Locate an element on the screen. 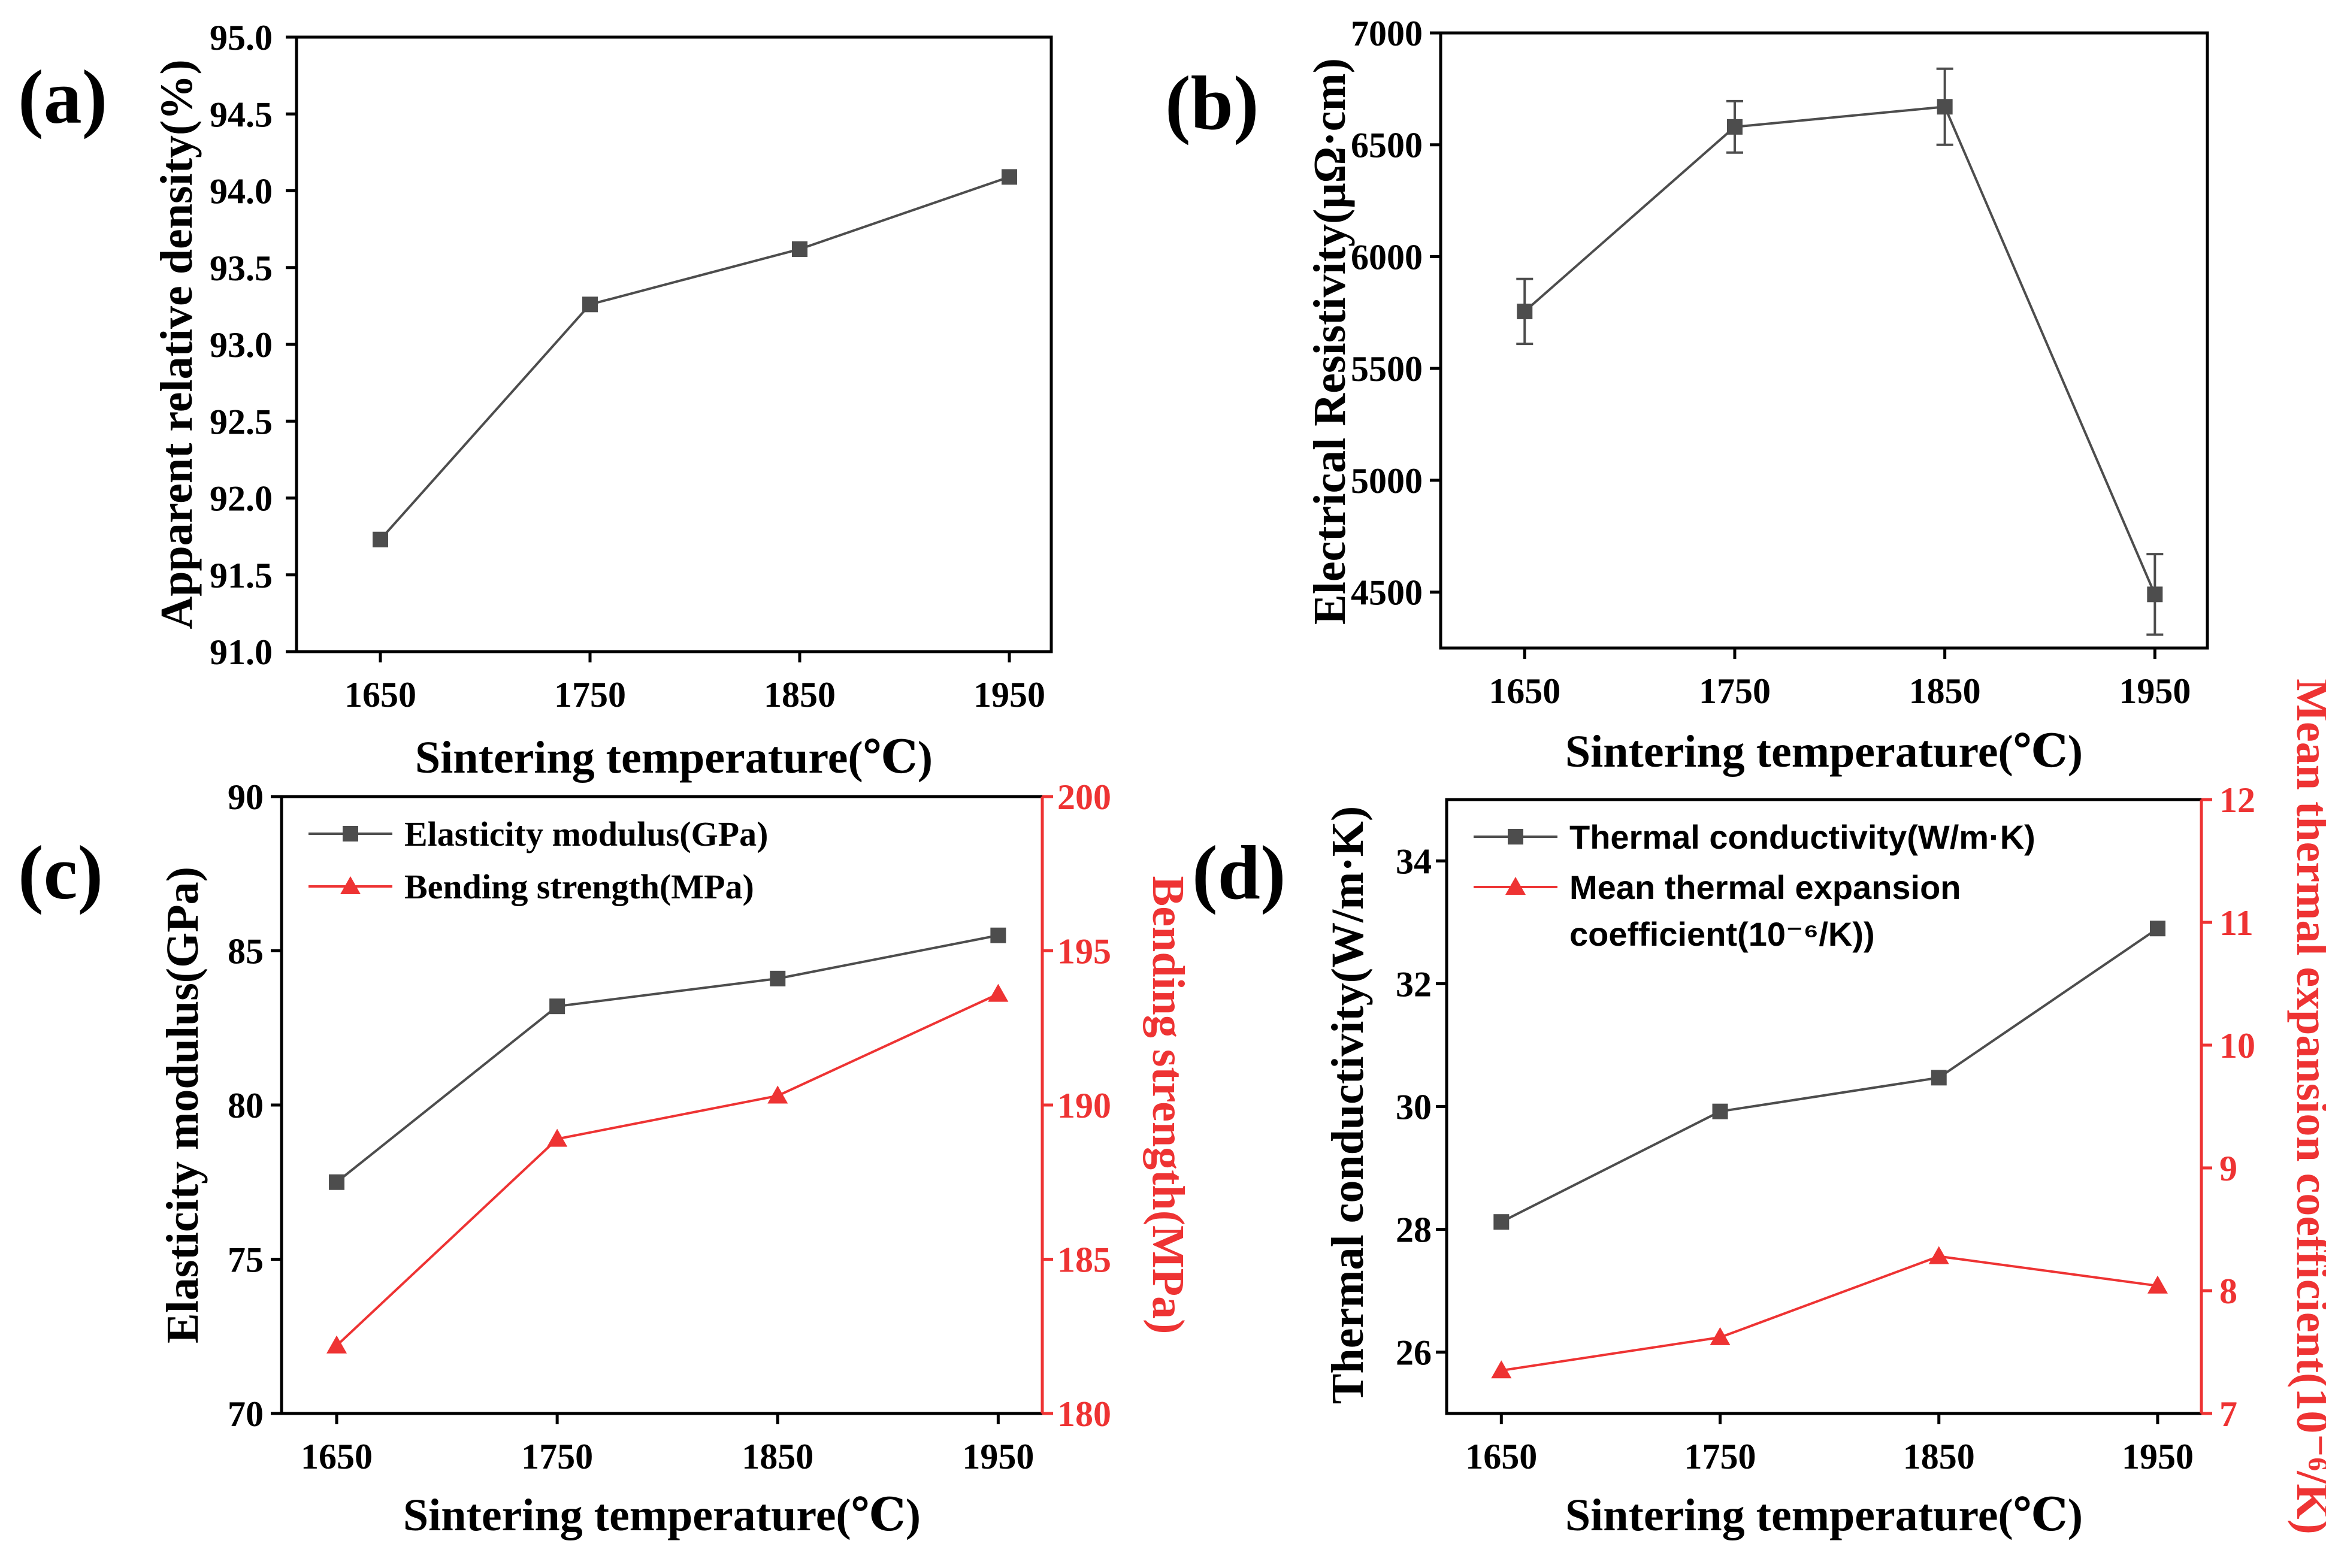 The width and height of the screenshot is (2326, 1568). y-tick-label: 70 is located at coordinates (246, 1414).